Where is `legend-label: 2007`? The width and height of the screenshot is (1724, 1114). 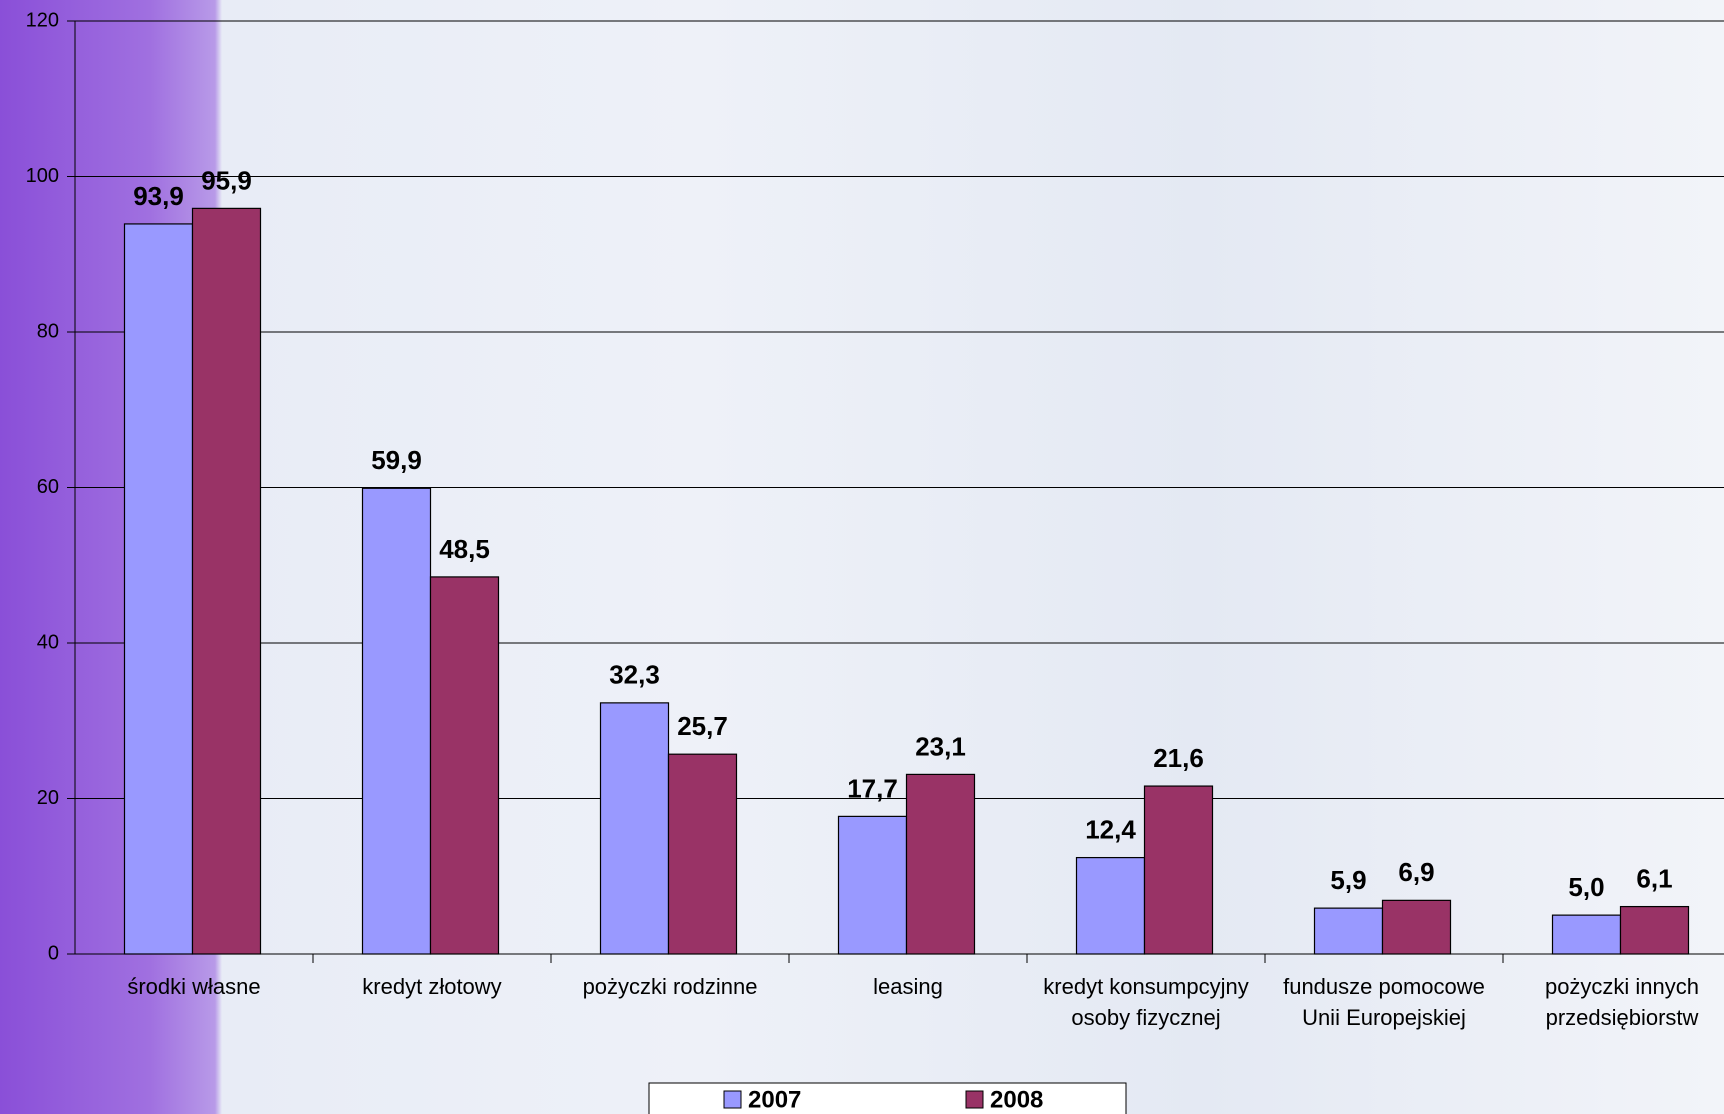 legend-label: 2007 is located at coordinates (774, 1099).